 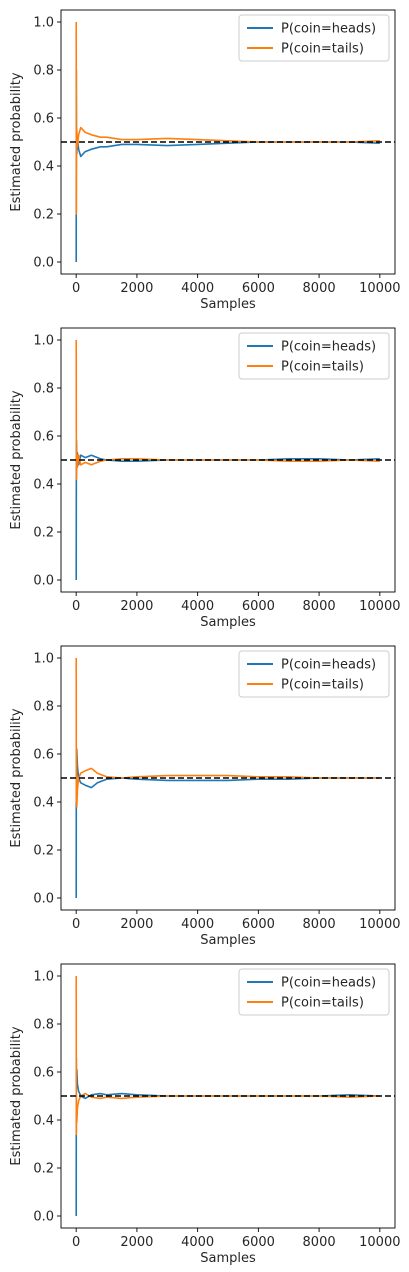 What do you see at coordinates (227, 732) in the screenshot?
I see `series-line-tails` at bounding box center [227, 732].